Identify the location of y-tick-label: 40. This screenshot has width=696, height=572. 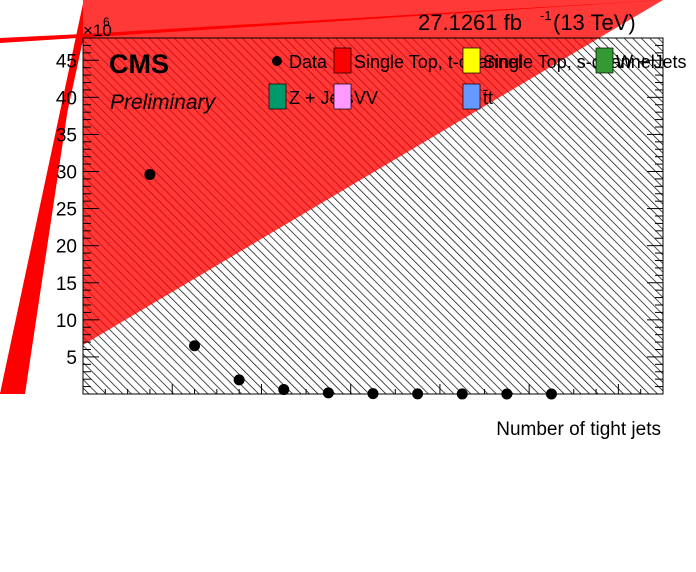
(66, 98).